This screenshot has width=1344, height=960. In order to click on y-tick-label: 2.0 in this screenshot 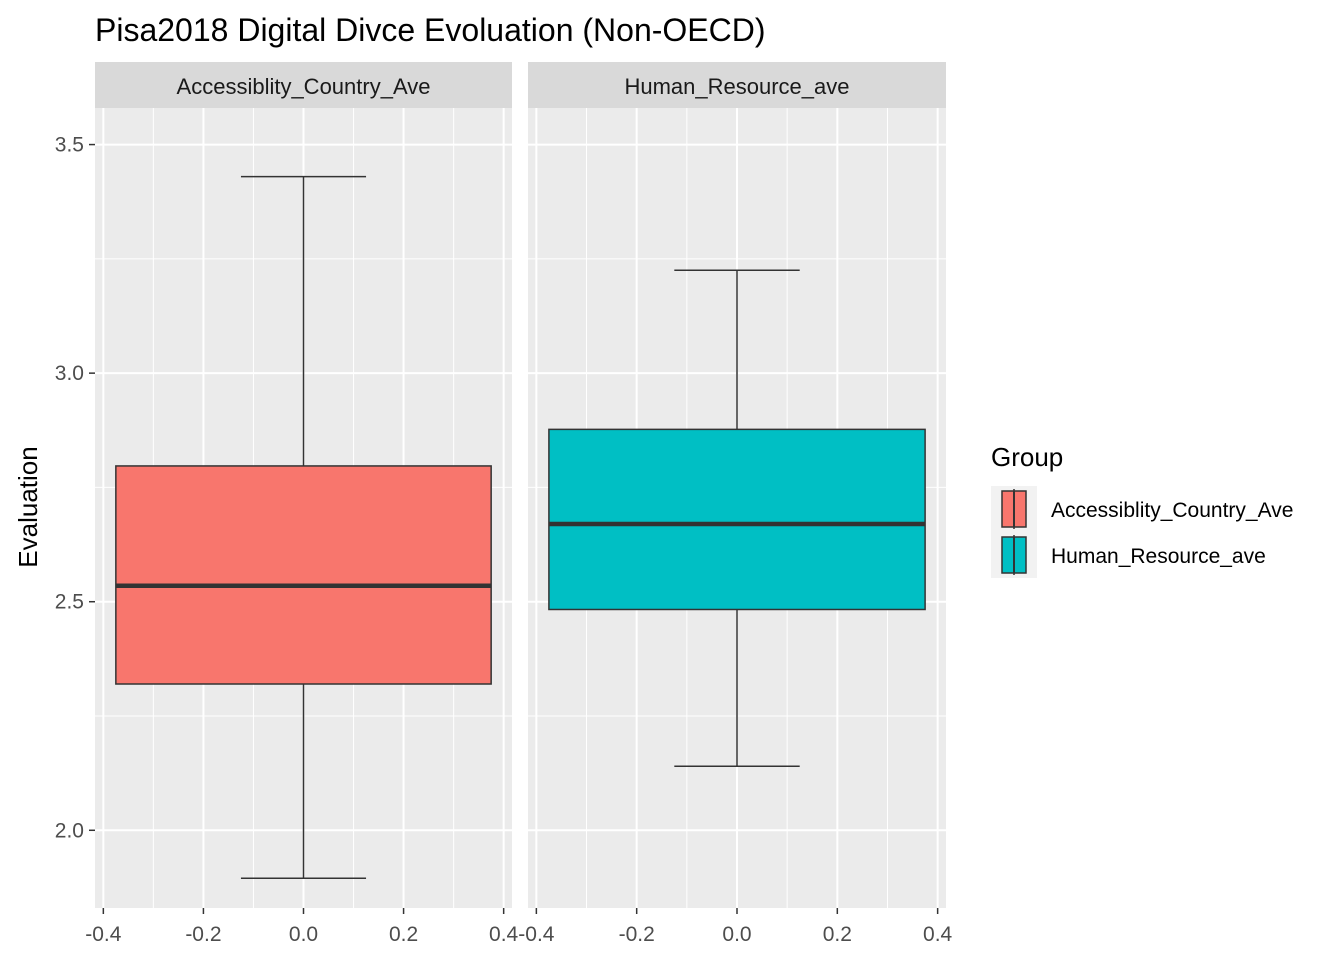, I will do `click(69, 830)`.